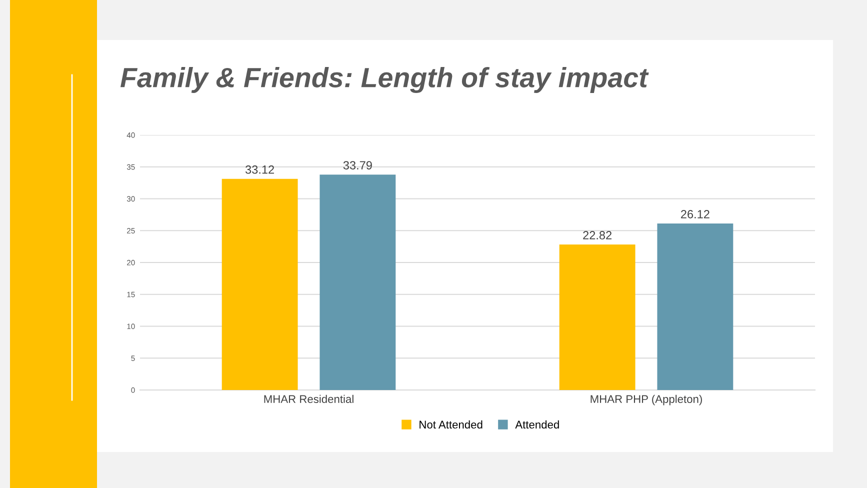 The height and width of the screenshot is (488, 867). I want to click on x-tick-label: MHAR PHP (Appleton), so click(646, 400).